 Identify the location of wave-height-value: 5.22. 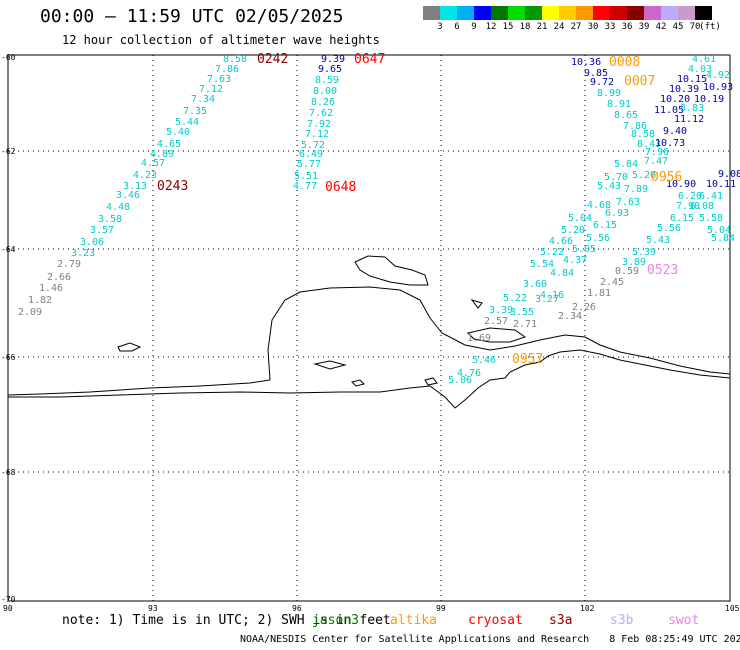
(515, 298).